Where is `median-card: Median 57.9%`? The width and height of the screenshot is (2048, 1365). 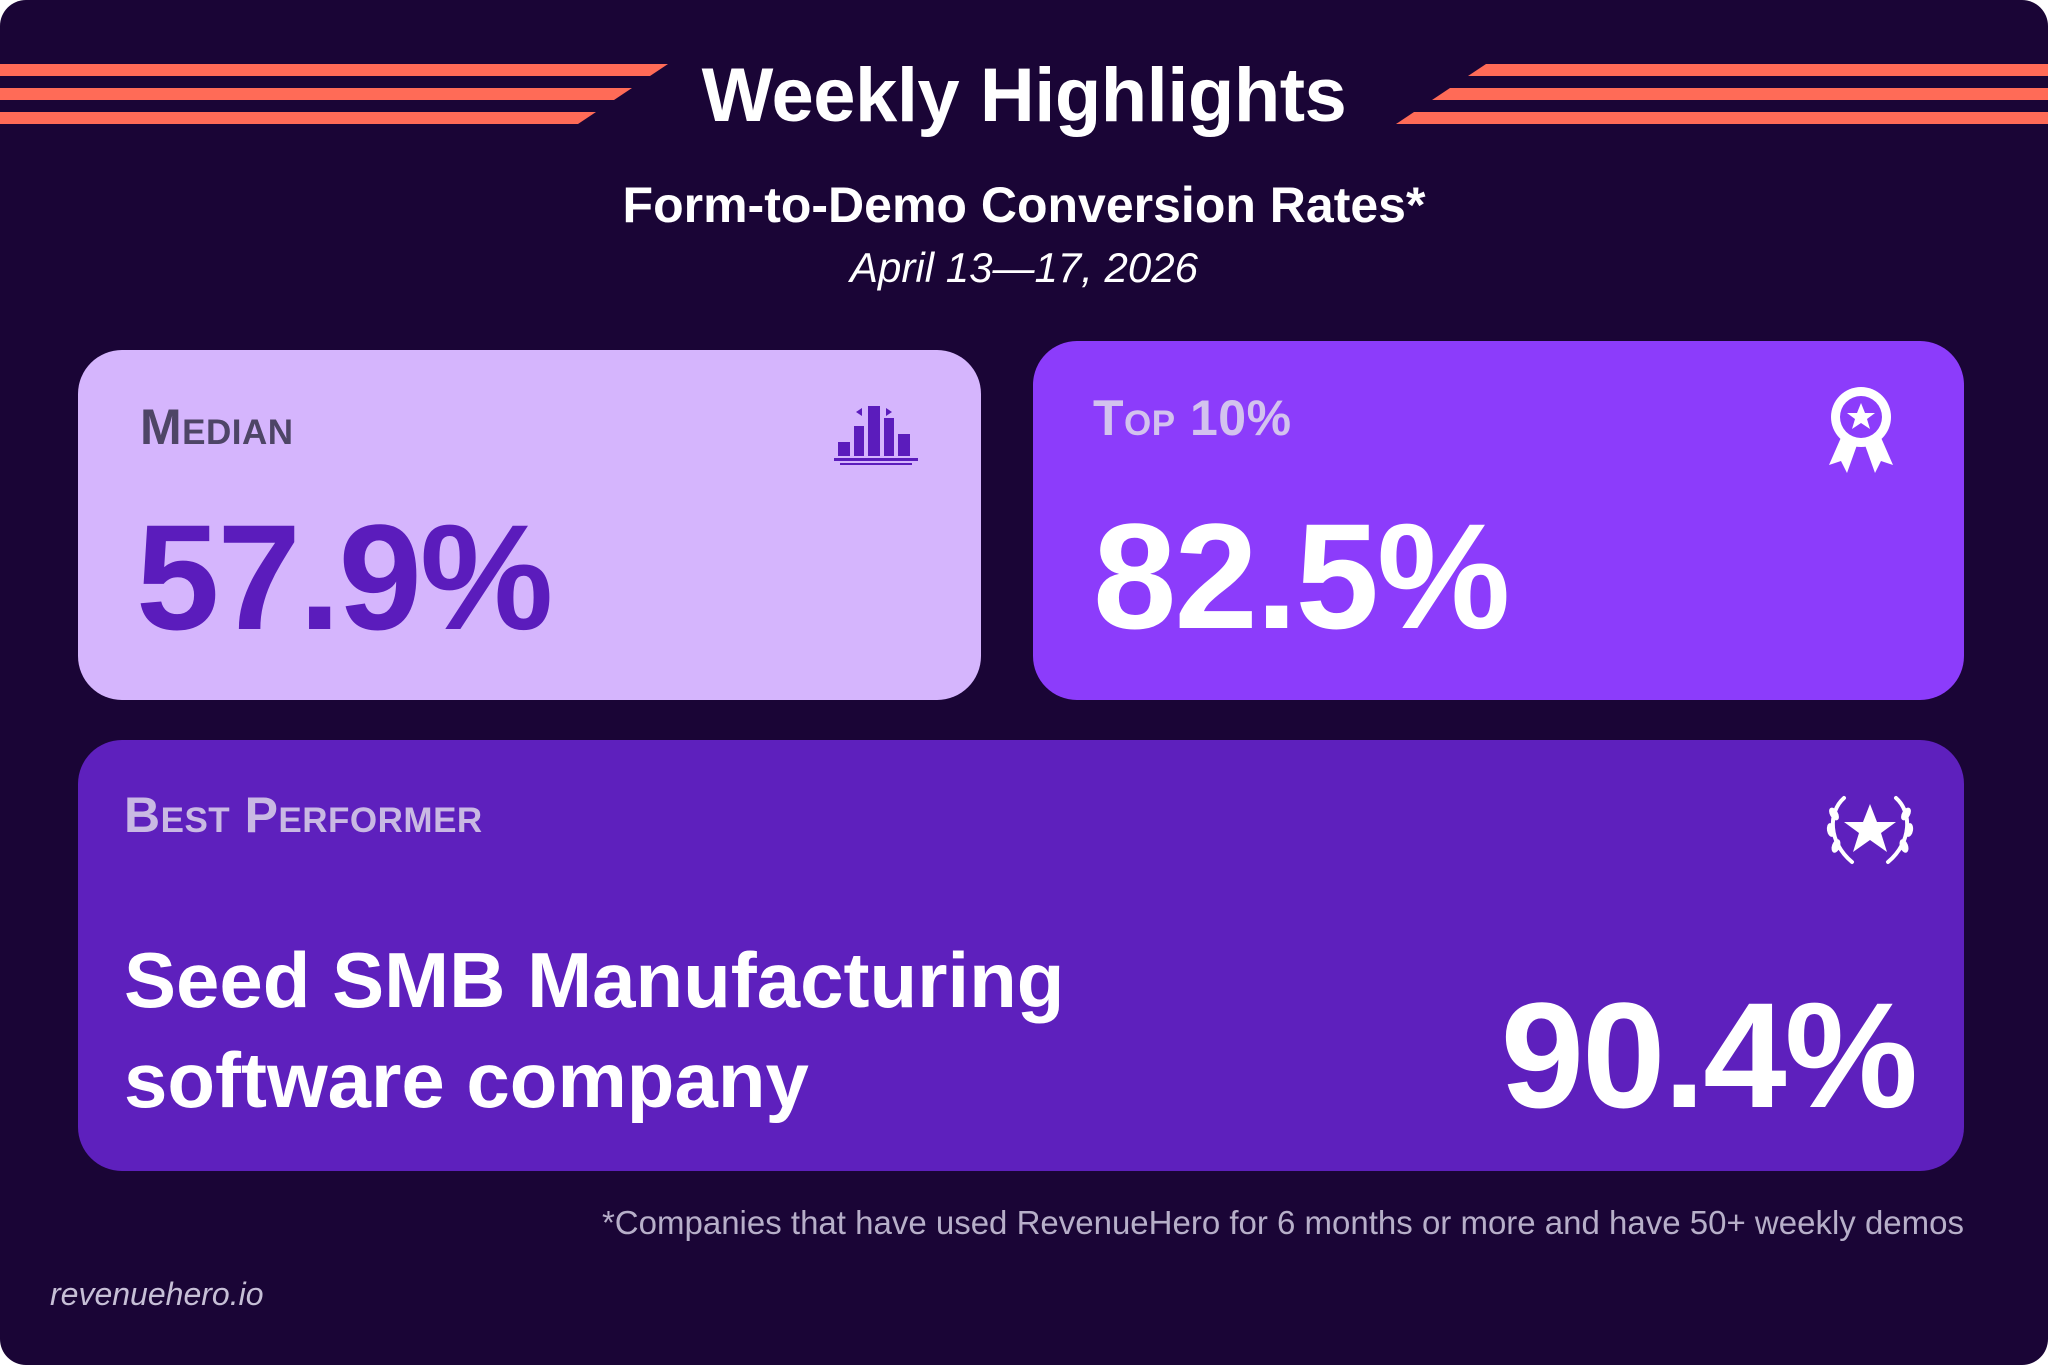
median-card: Median 57.9% is located at coordinates (529, 525).